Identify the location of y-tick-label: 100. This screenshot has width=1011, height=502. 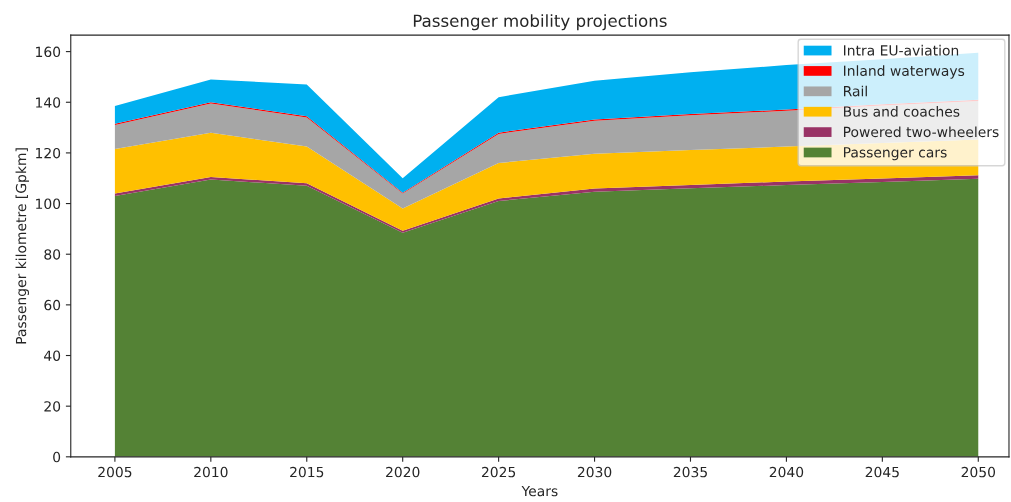
(48, 204).